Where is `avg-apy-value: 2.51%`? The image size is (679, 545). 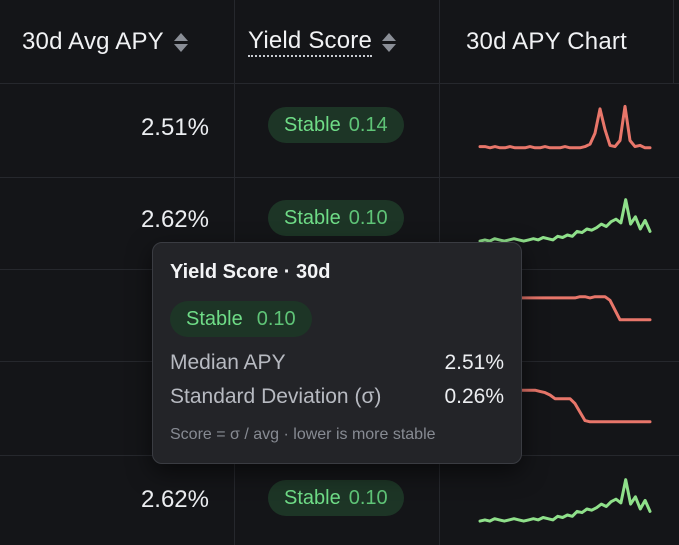 avg-apy-value: 2.51% is located at coordinates (174, 127).